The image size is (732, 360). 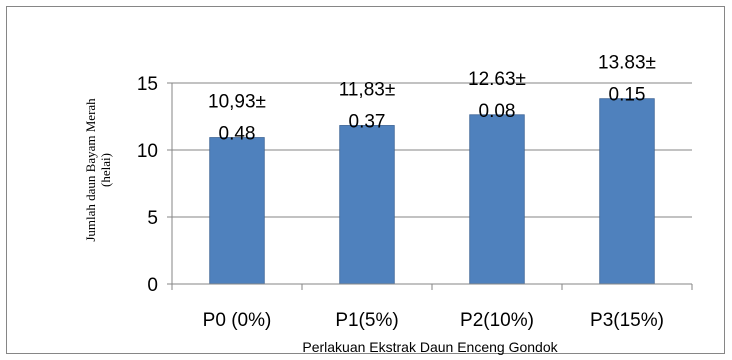 I want to click on x-tick-label: P2(10%), so click(x=497, y=320).